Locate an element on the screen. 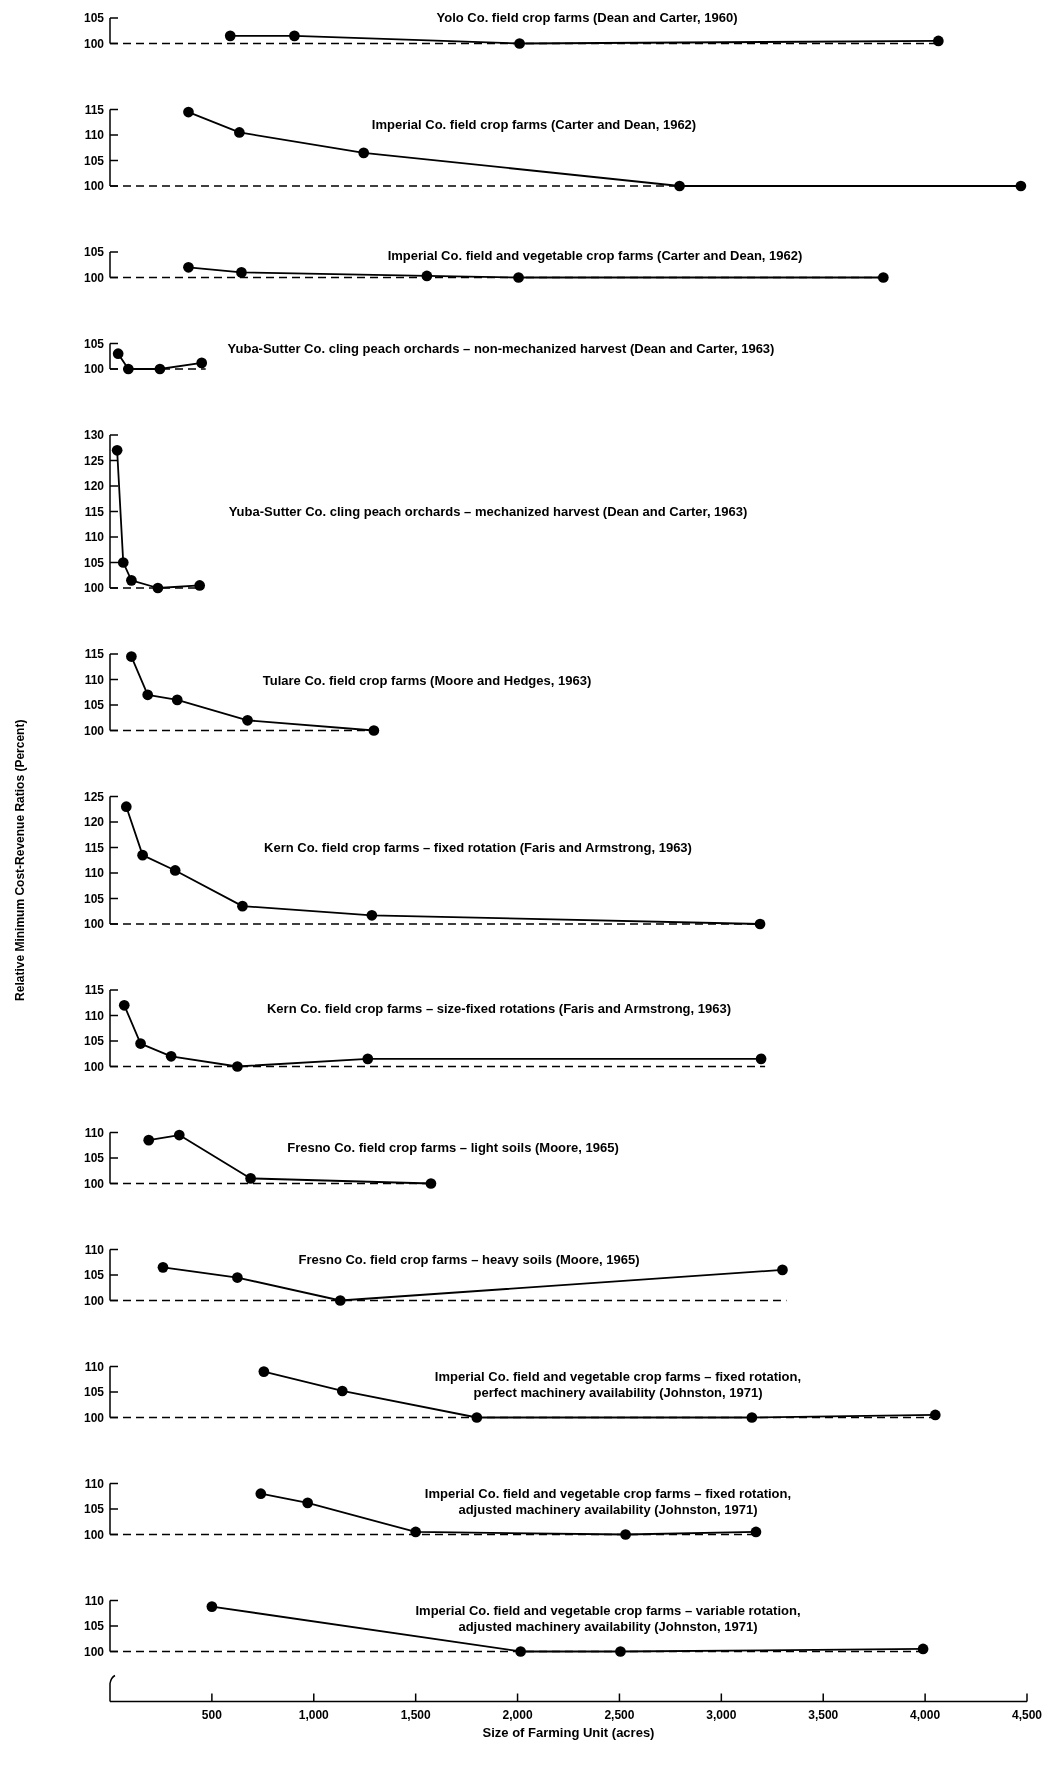 The width and height of the screenshot is (1056, 1782). x-tick-label: 4,500 is located at coordinates (1027, 1714).